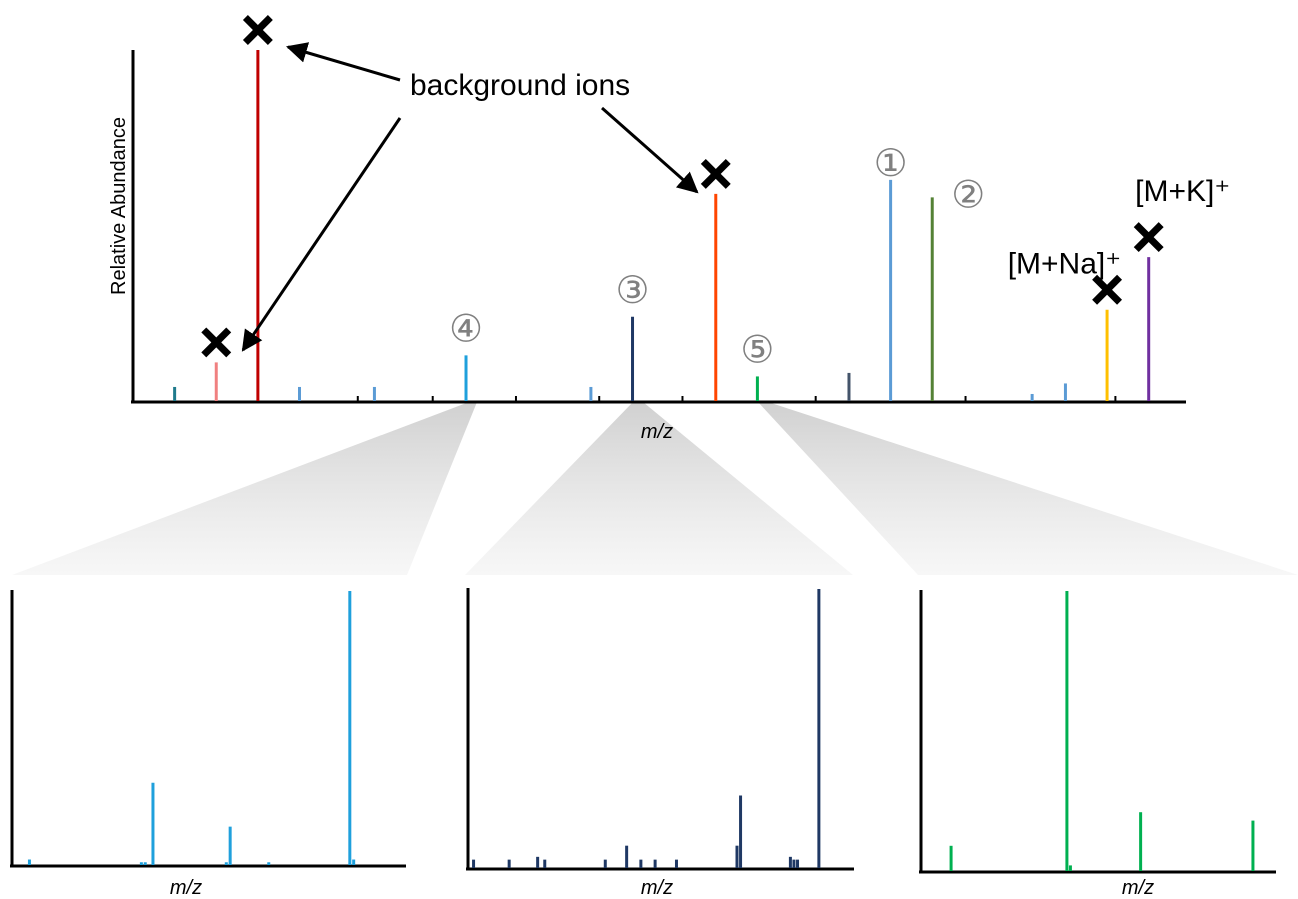 Image resolution: width=1298 pixels, height=899 pixels. I want to click on background-ions-annotation: background ions, so click(520, 85).